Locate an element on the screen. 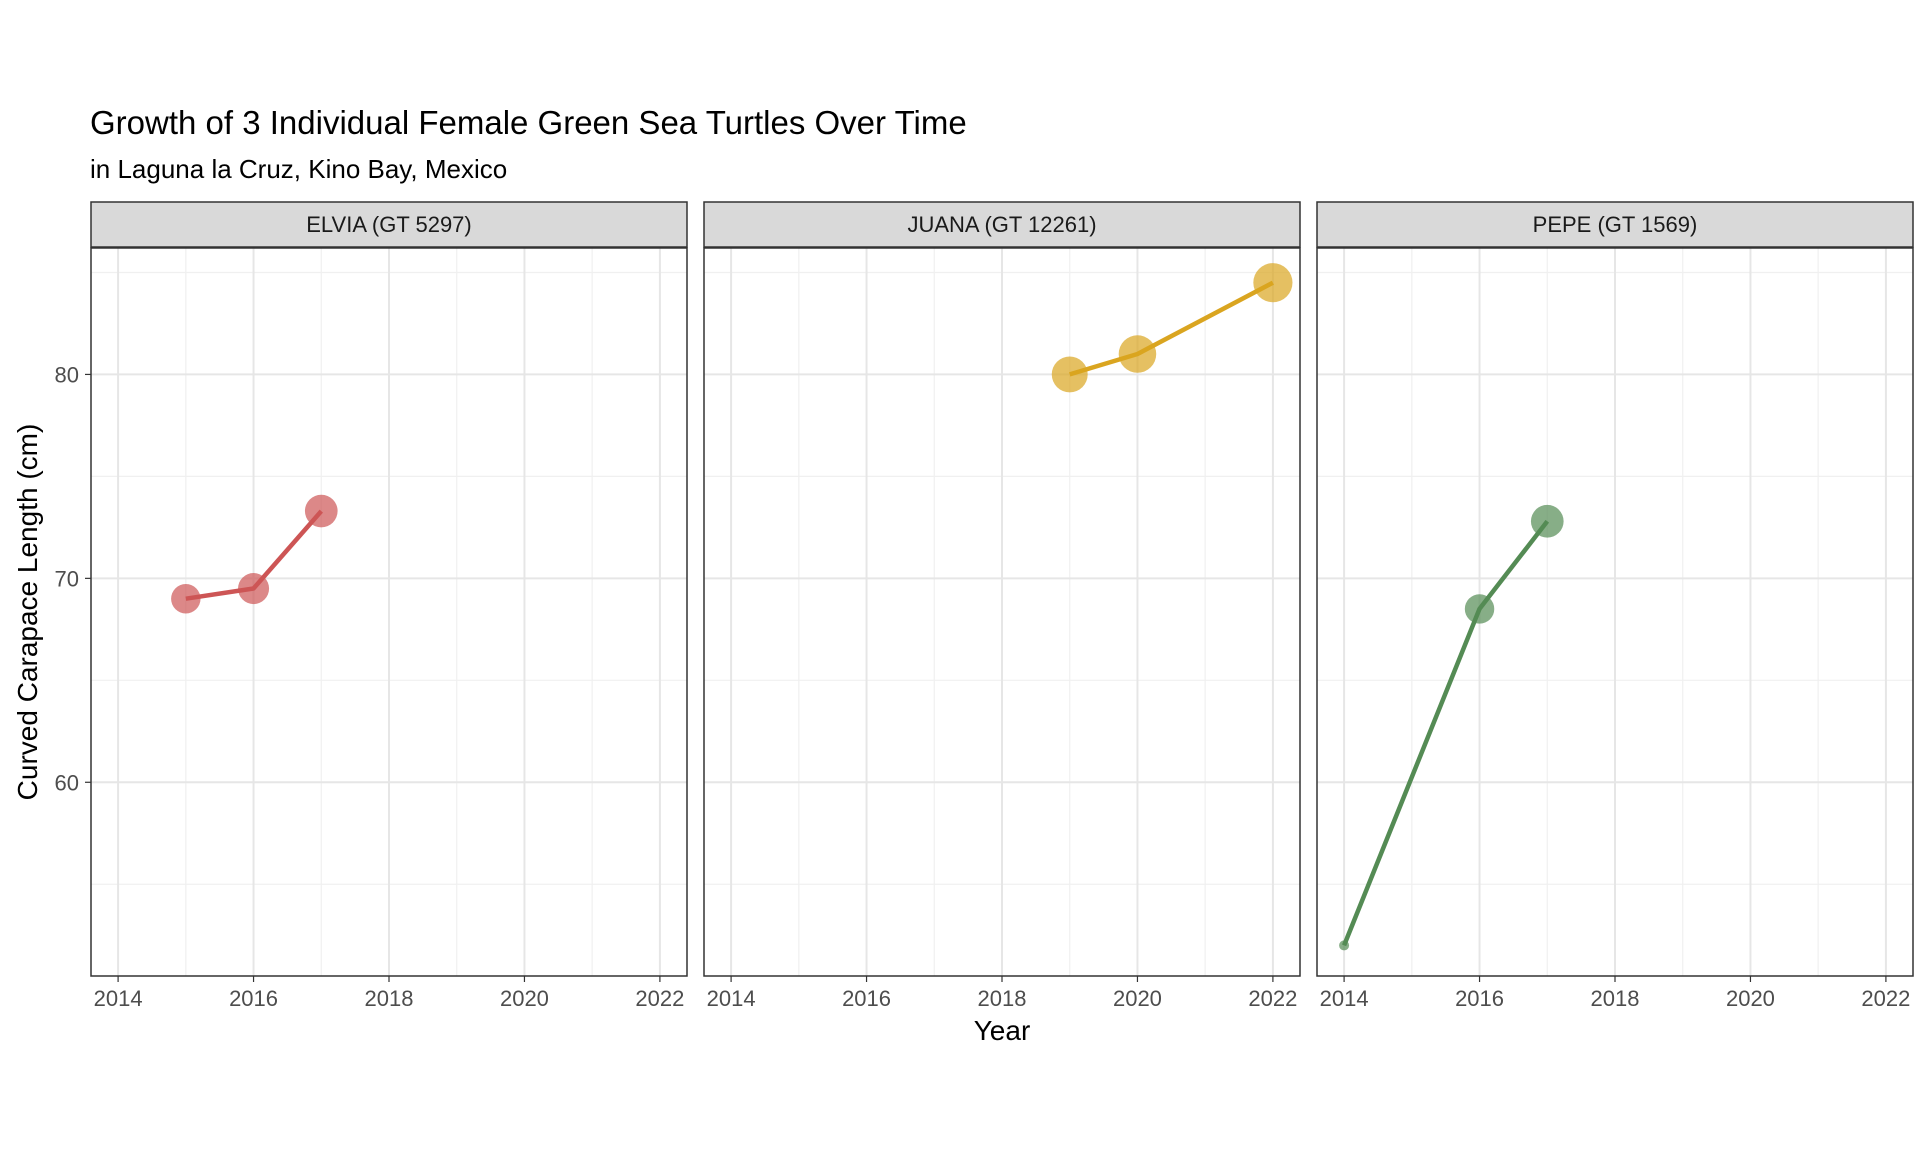 The height and width of the screenshot is (1152, 1920). y-tick-label: 70 is located at coordinates (67, 578).